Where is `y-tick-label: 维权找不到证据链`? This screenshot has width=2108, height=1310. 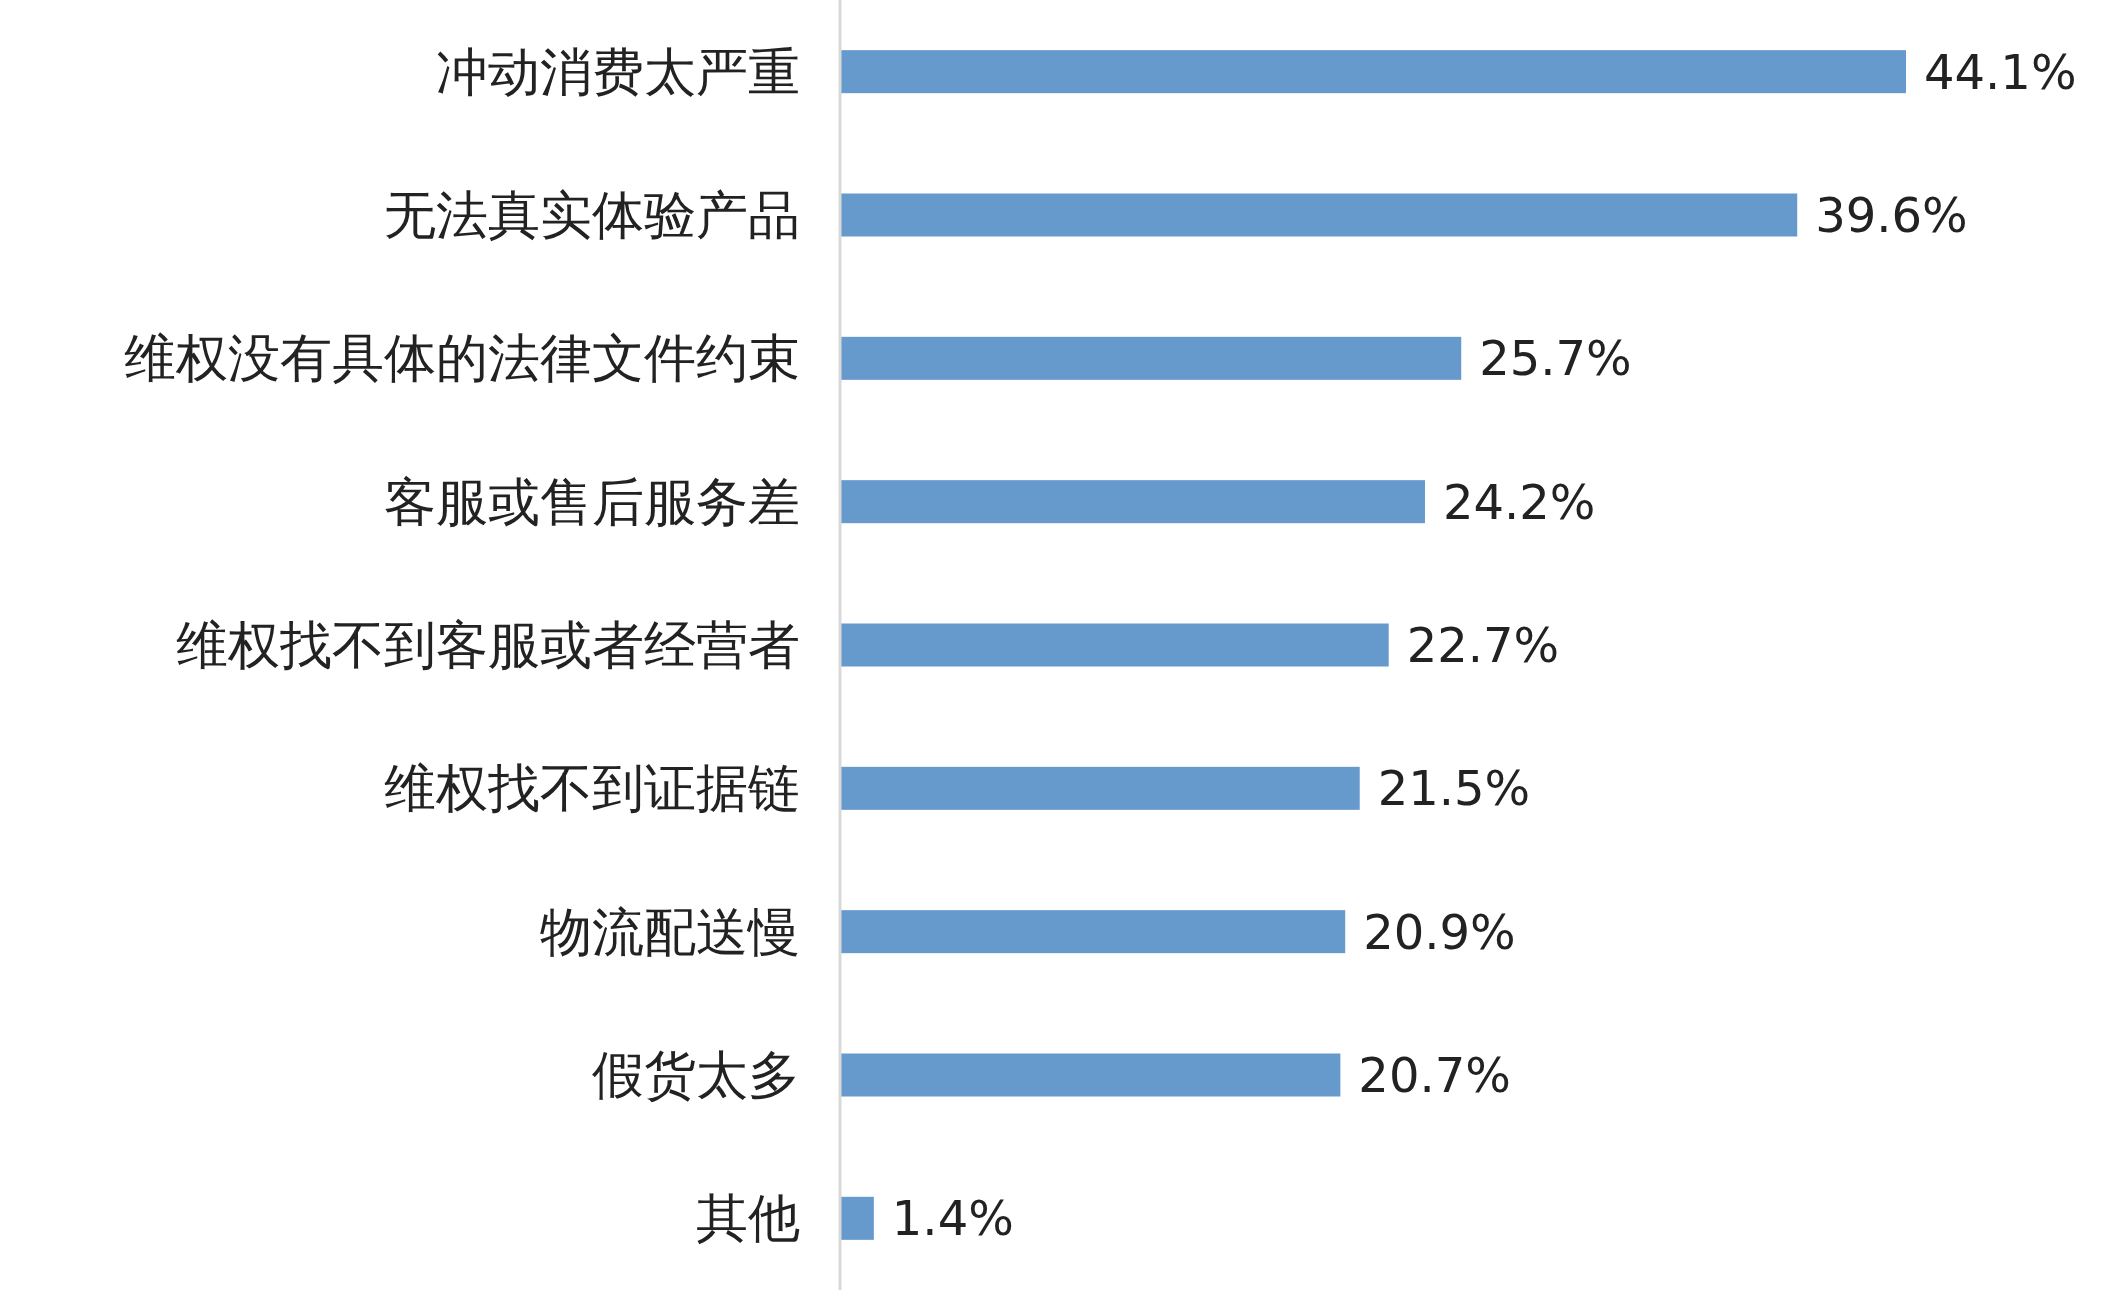 y-tick-label: 维权找不到证据链 is located at coordinates (592, 788).